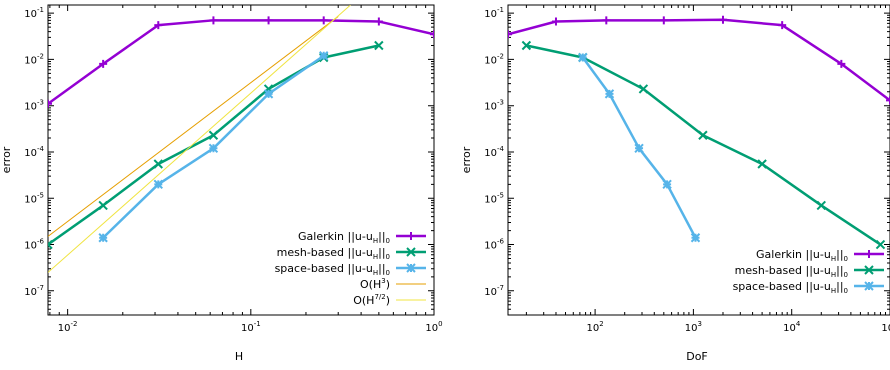  Describe the element at coordinates (239, 356) in the screenshot. I see `x-axis-label: H` at that location.